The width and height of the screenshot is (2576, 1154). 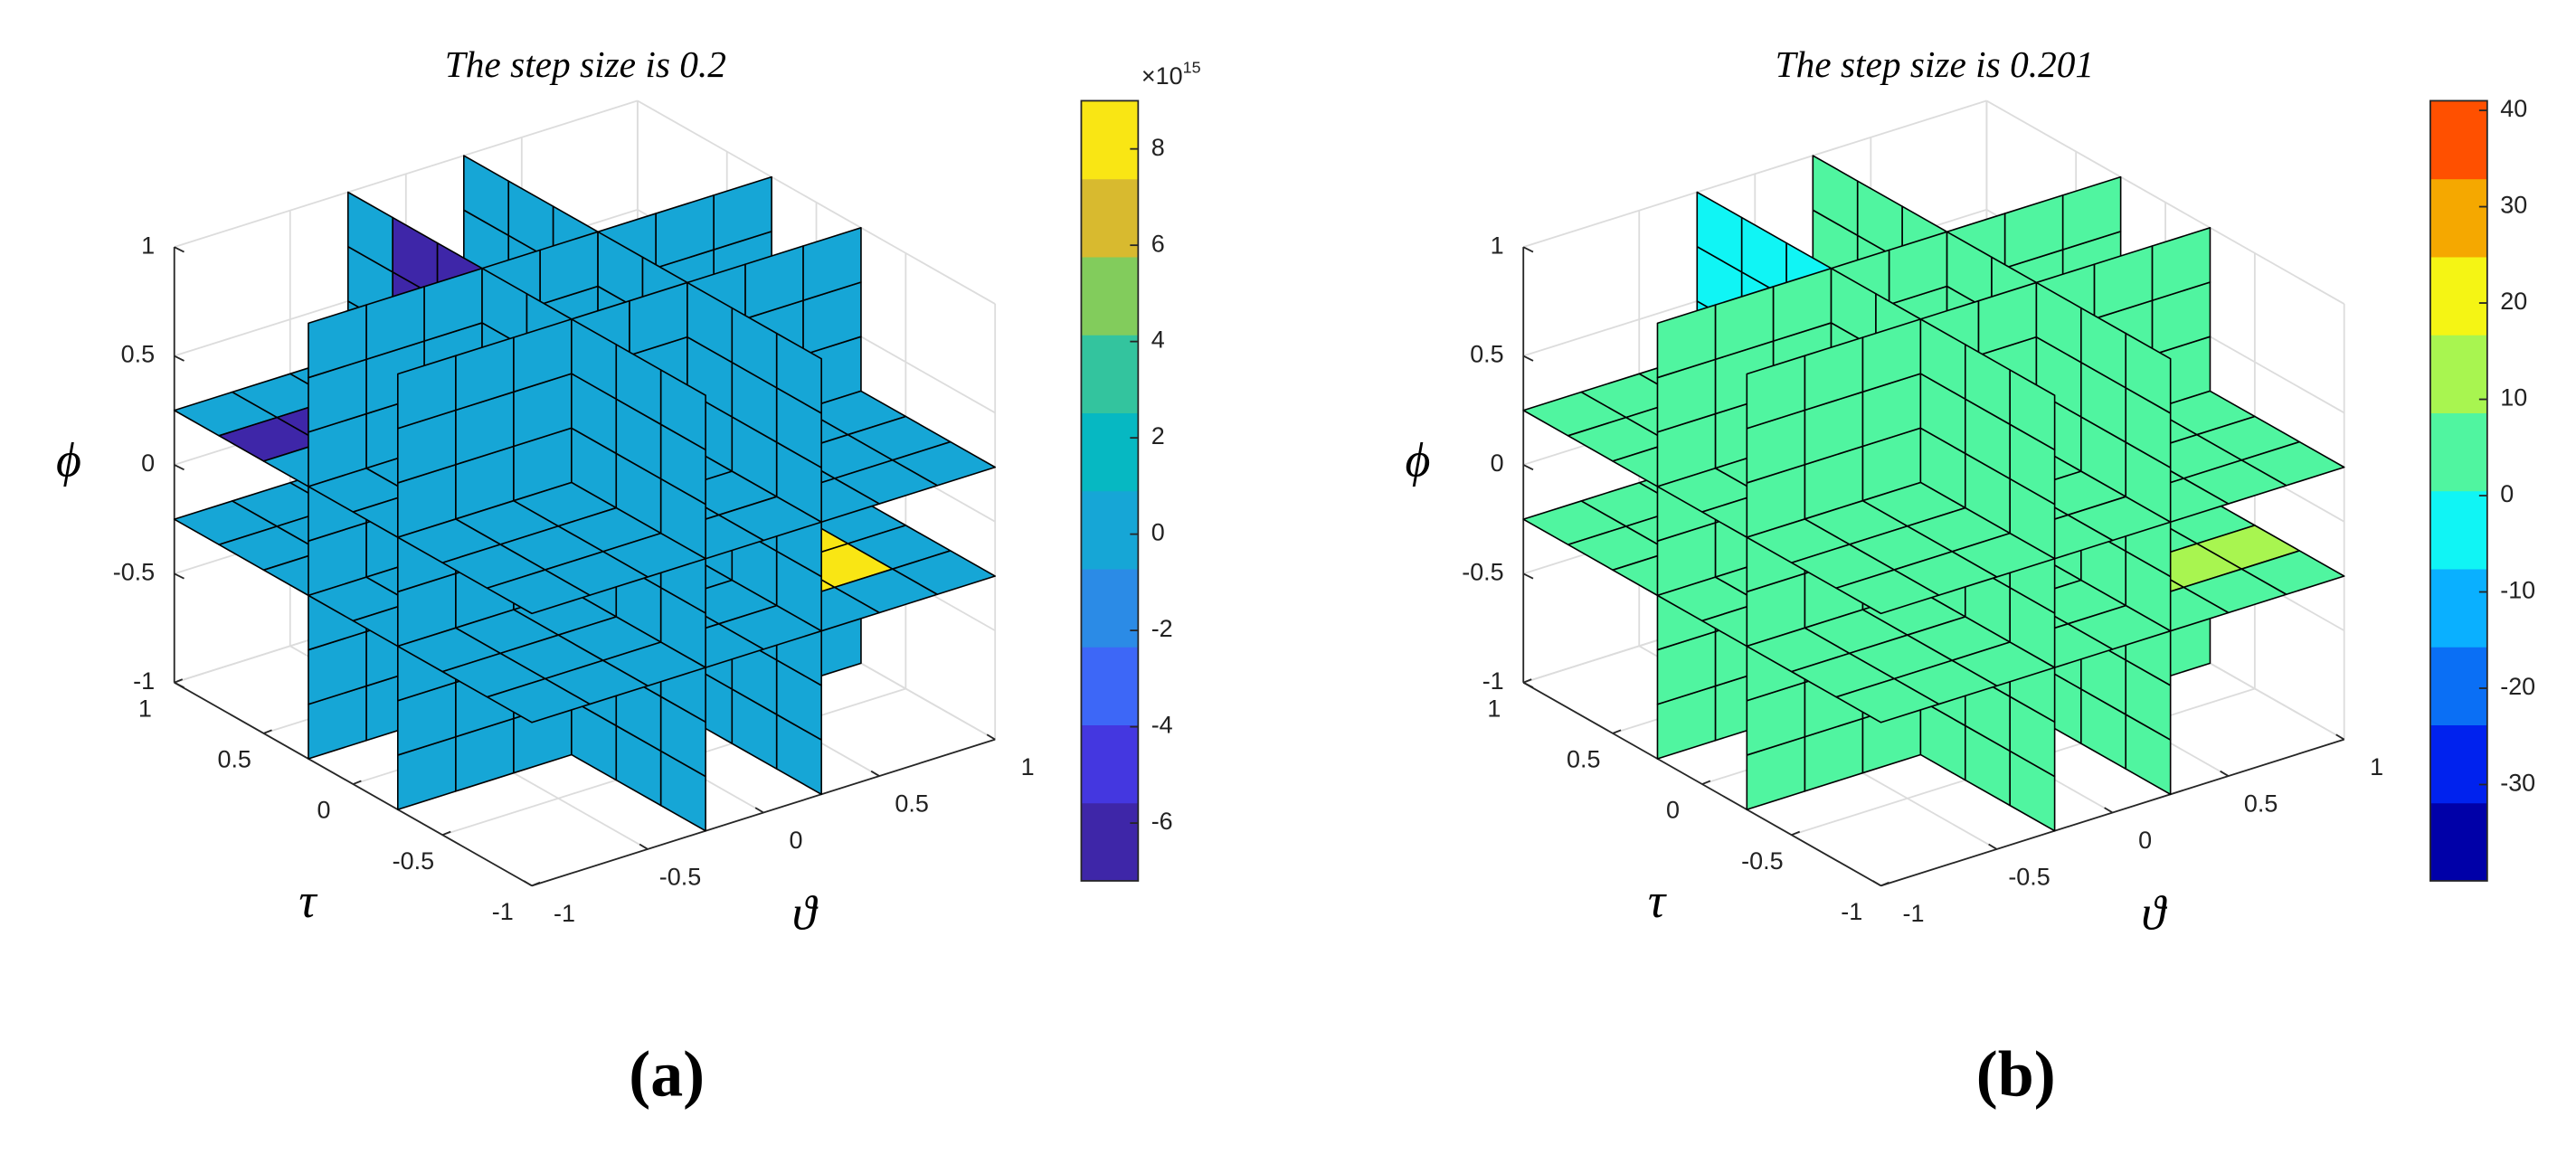 What do you see at coordinates (1158, 147) in the screenshot?
I see `colorbar-tick-label: 8` at bounding box center [1158, 147].